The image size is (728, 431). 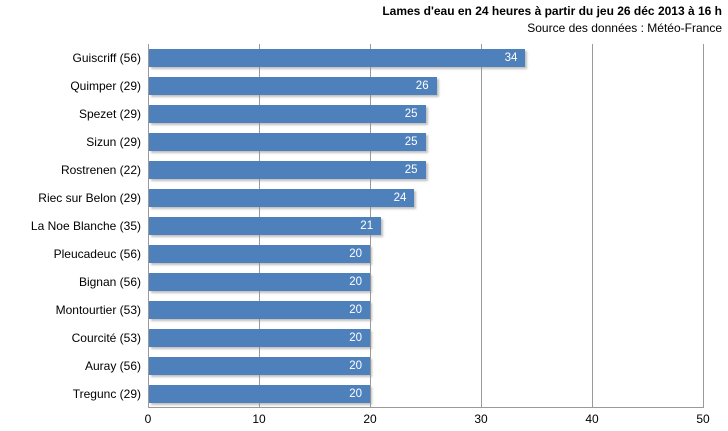 What do you see at coordinates (109, 114) in the screenshot?
I see `category-label: Spezet (29)` at bounding box center [109, 114].